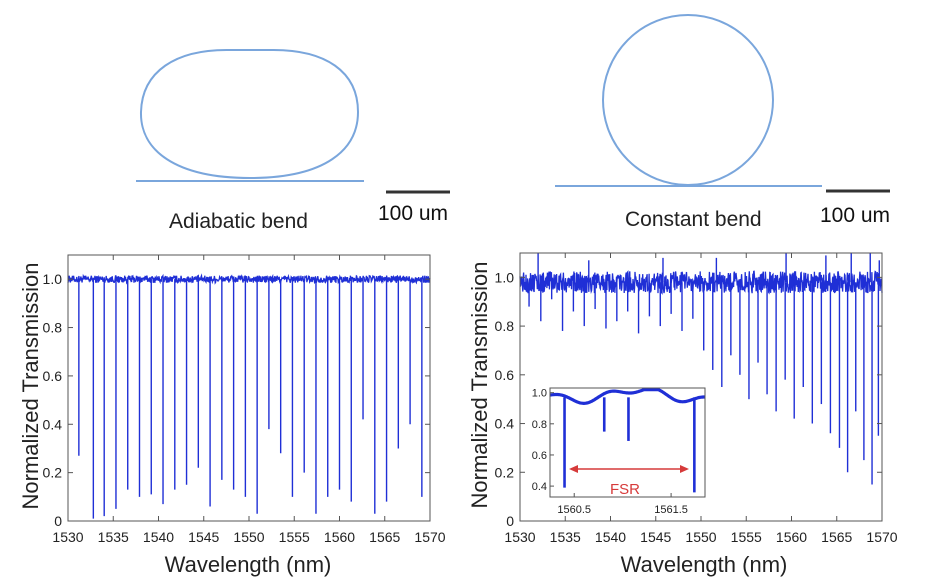 The image size is (930, 584). I want to click on inset-y-tick-label: 0.4, so click(539, 487).